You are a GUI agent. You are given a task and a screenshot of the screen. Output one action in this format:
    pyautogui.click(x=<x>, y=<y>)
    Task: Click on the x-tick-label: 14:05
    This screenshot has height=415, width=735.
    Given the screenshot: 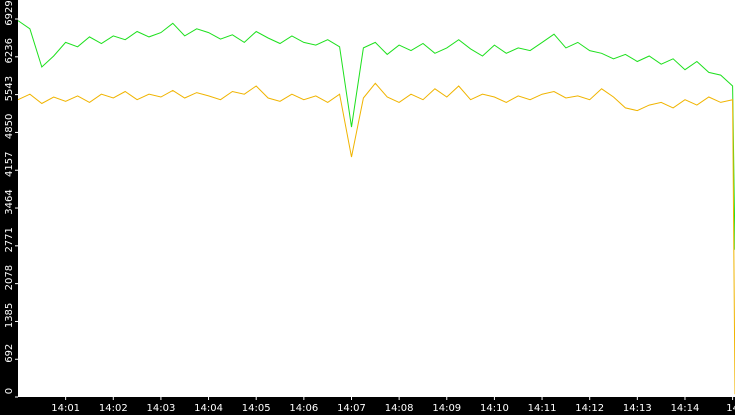 What is the action you would take?
    pyautogui.click(x=256, y=408)
    